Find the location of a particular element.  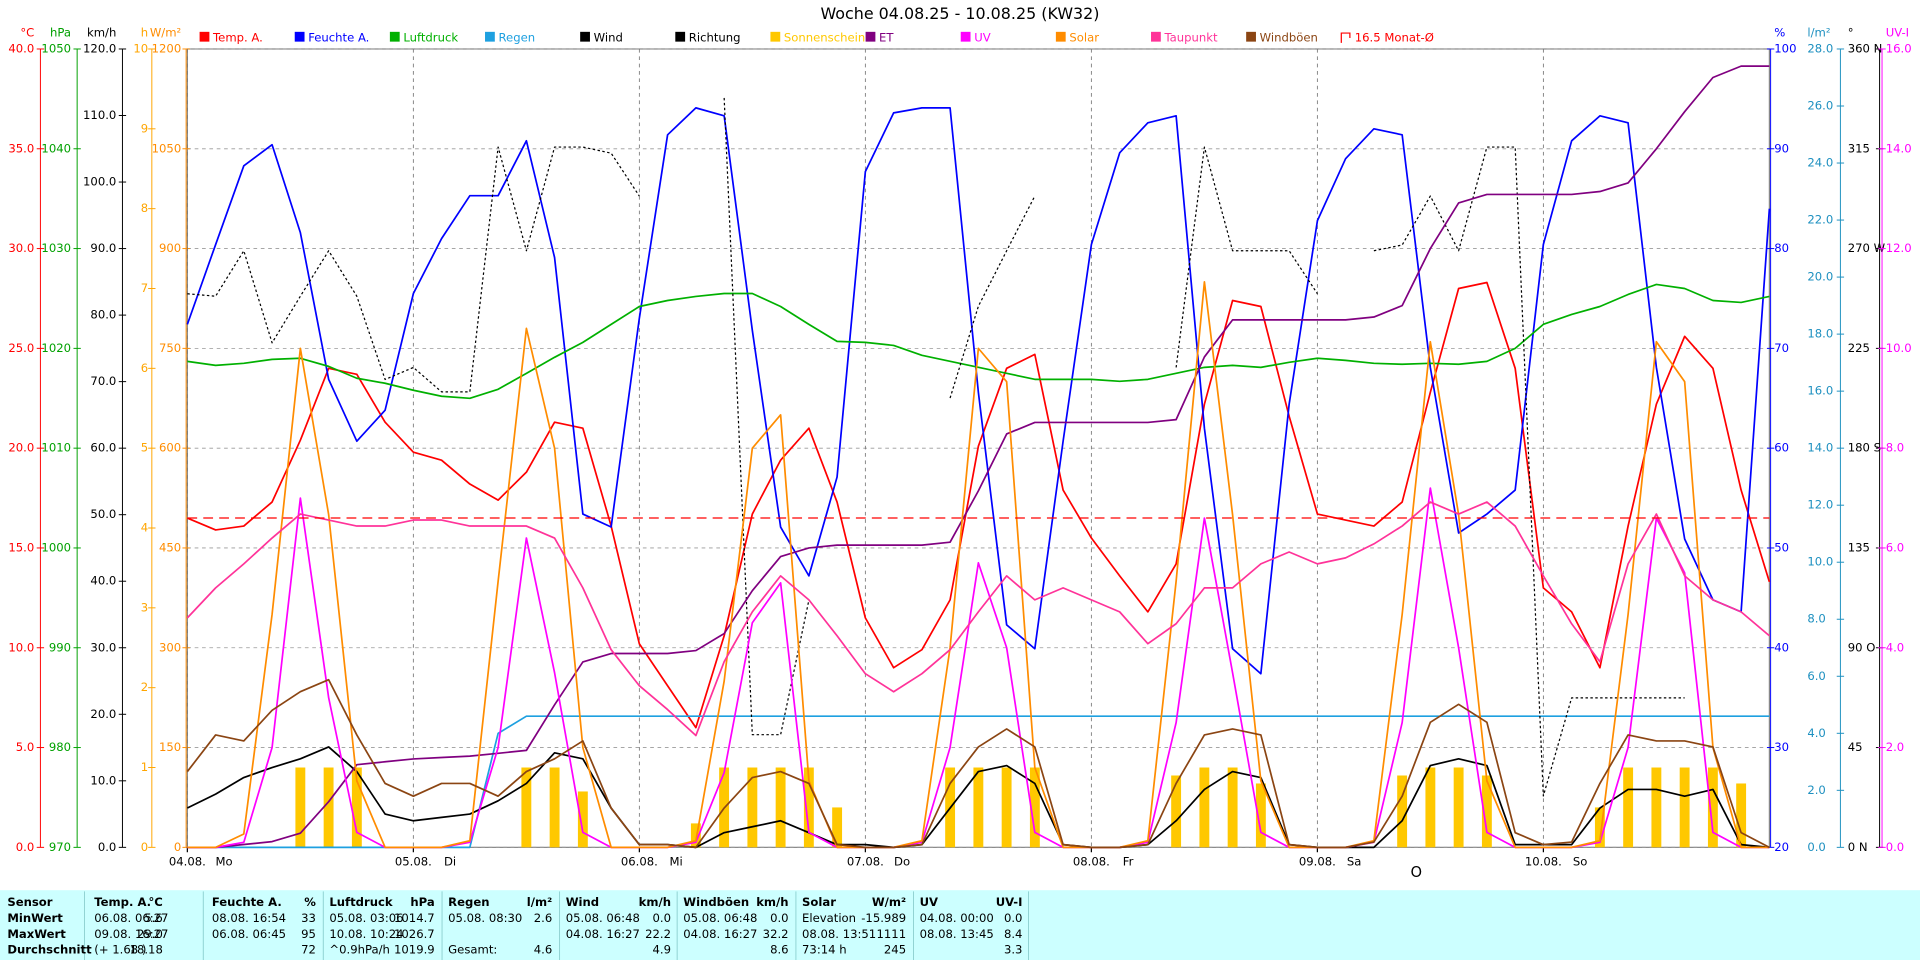

table-cell: 05.08. 06:48 is located at coordinates (603, 918).